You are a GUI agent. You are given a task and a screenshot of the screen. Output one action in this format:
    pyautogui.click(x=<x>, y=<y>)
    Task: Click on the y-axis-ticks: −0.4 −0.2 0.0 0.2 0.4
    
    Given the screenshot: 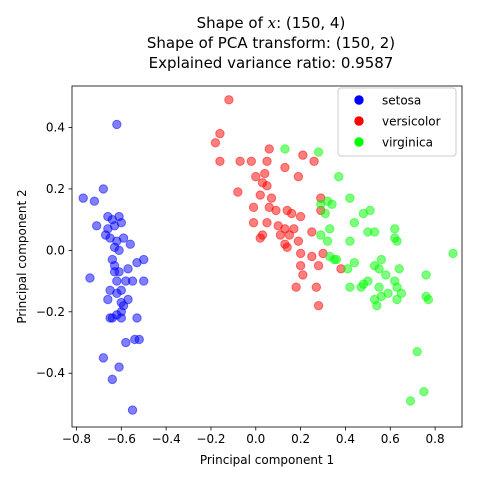 What is the action you would take?
    pyautogui.click(x=54, y=250)
    